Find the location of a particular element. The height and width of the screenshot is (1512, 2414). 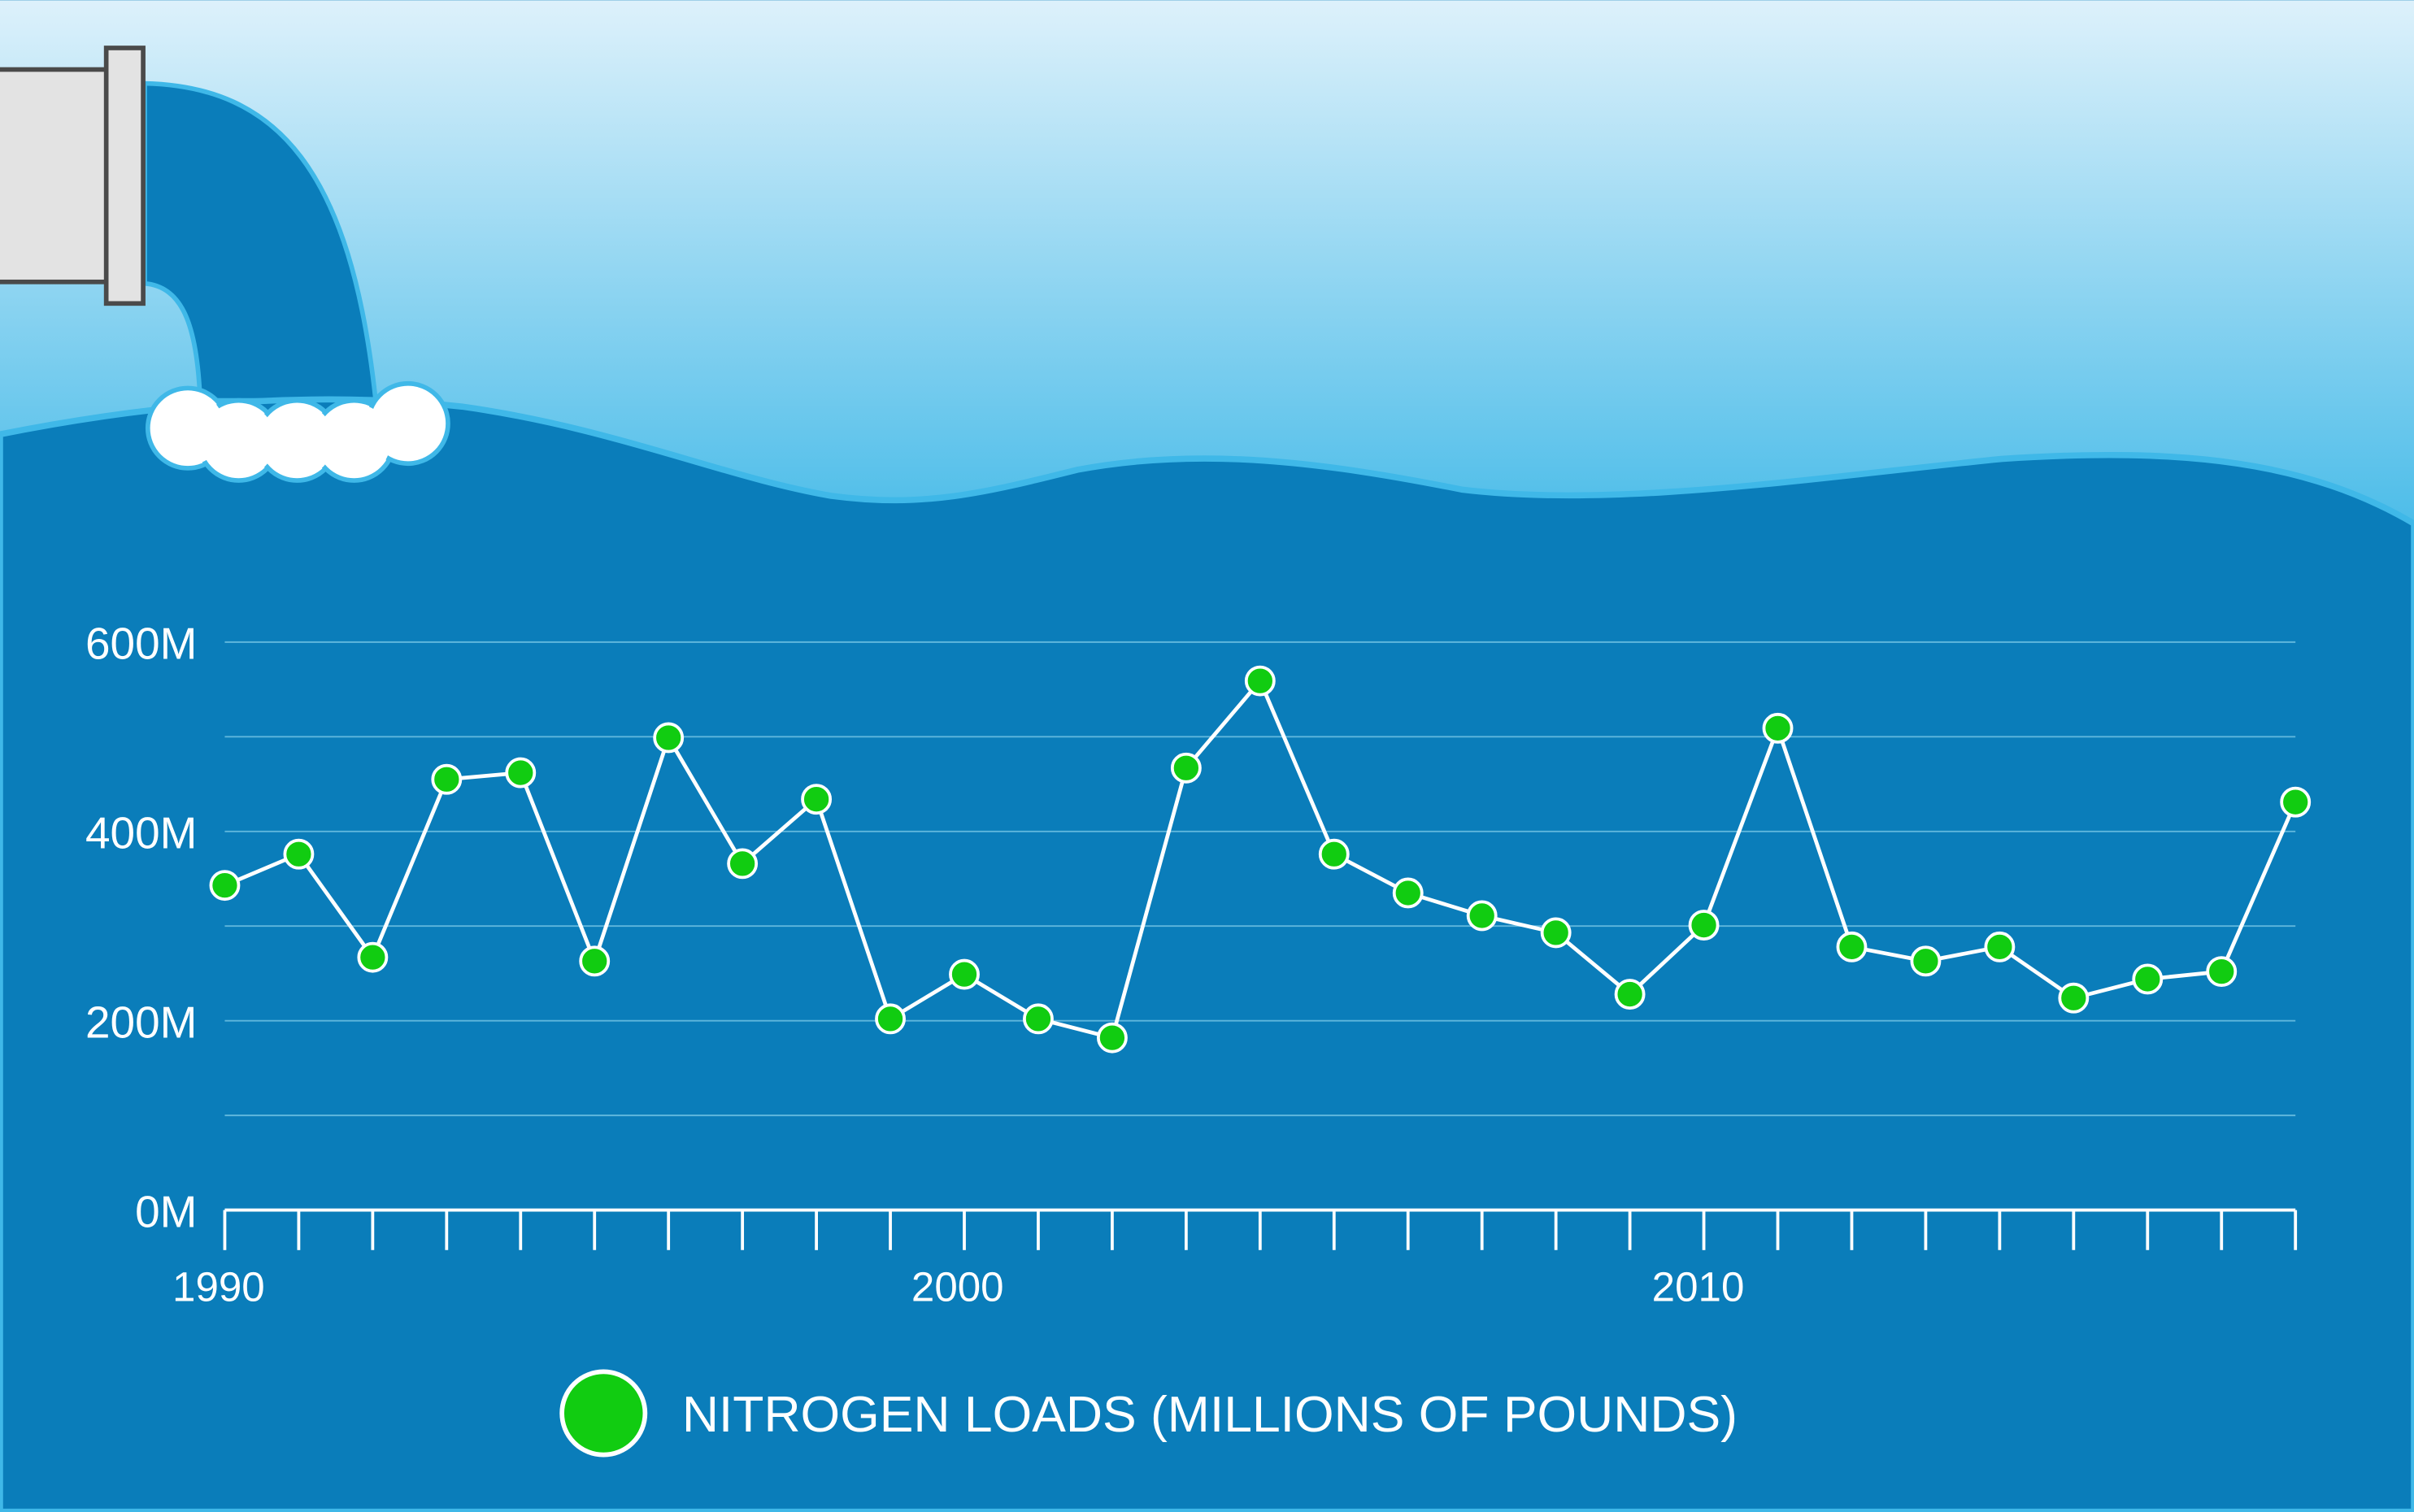

x-axis: 1990 2000 2010 is located at coordinates (1235, 1259).